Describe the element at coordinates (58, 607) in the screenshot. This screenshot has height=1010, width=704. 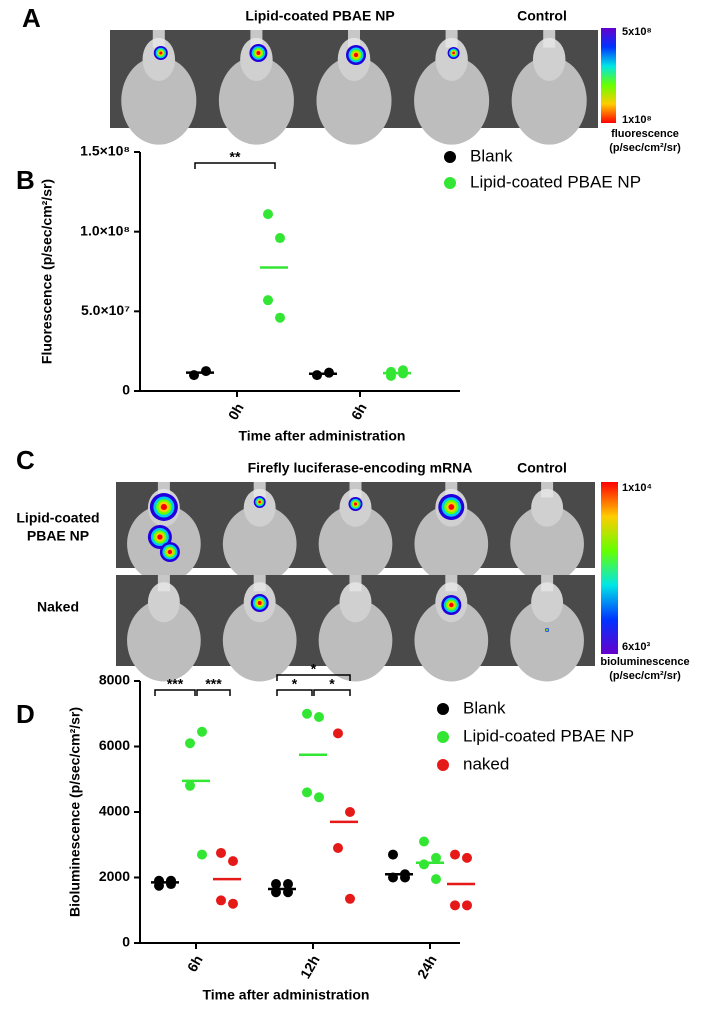
I see `row-label: Naked` at that location.